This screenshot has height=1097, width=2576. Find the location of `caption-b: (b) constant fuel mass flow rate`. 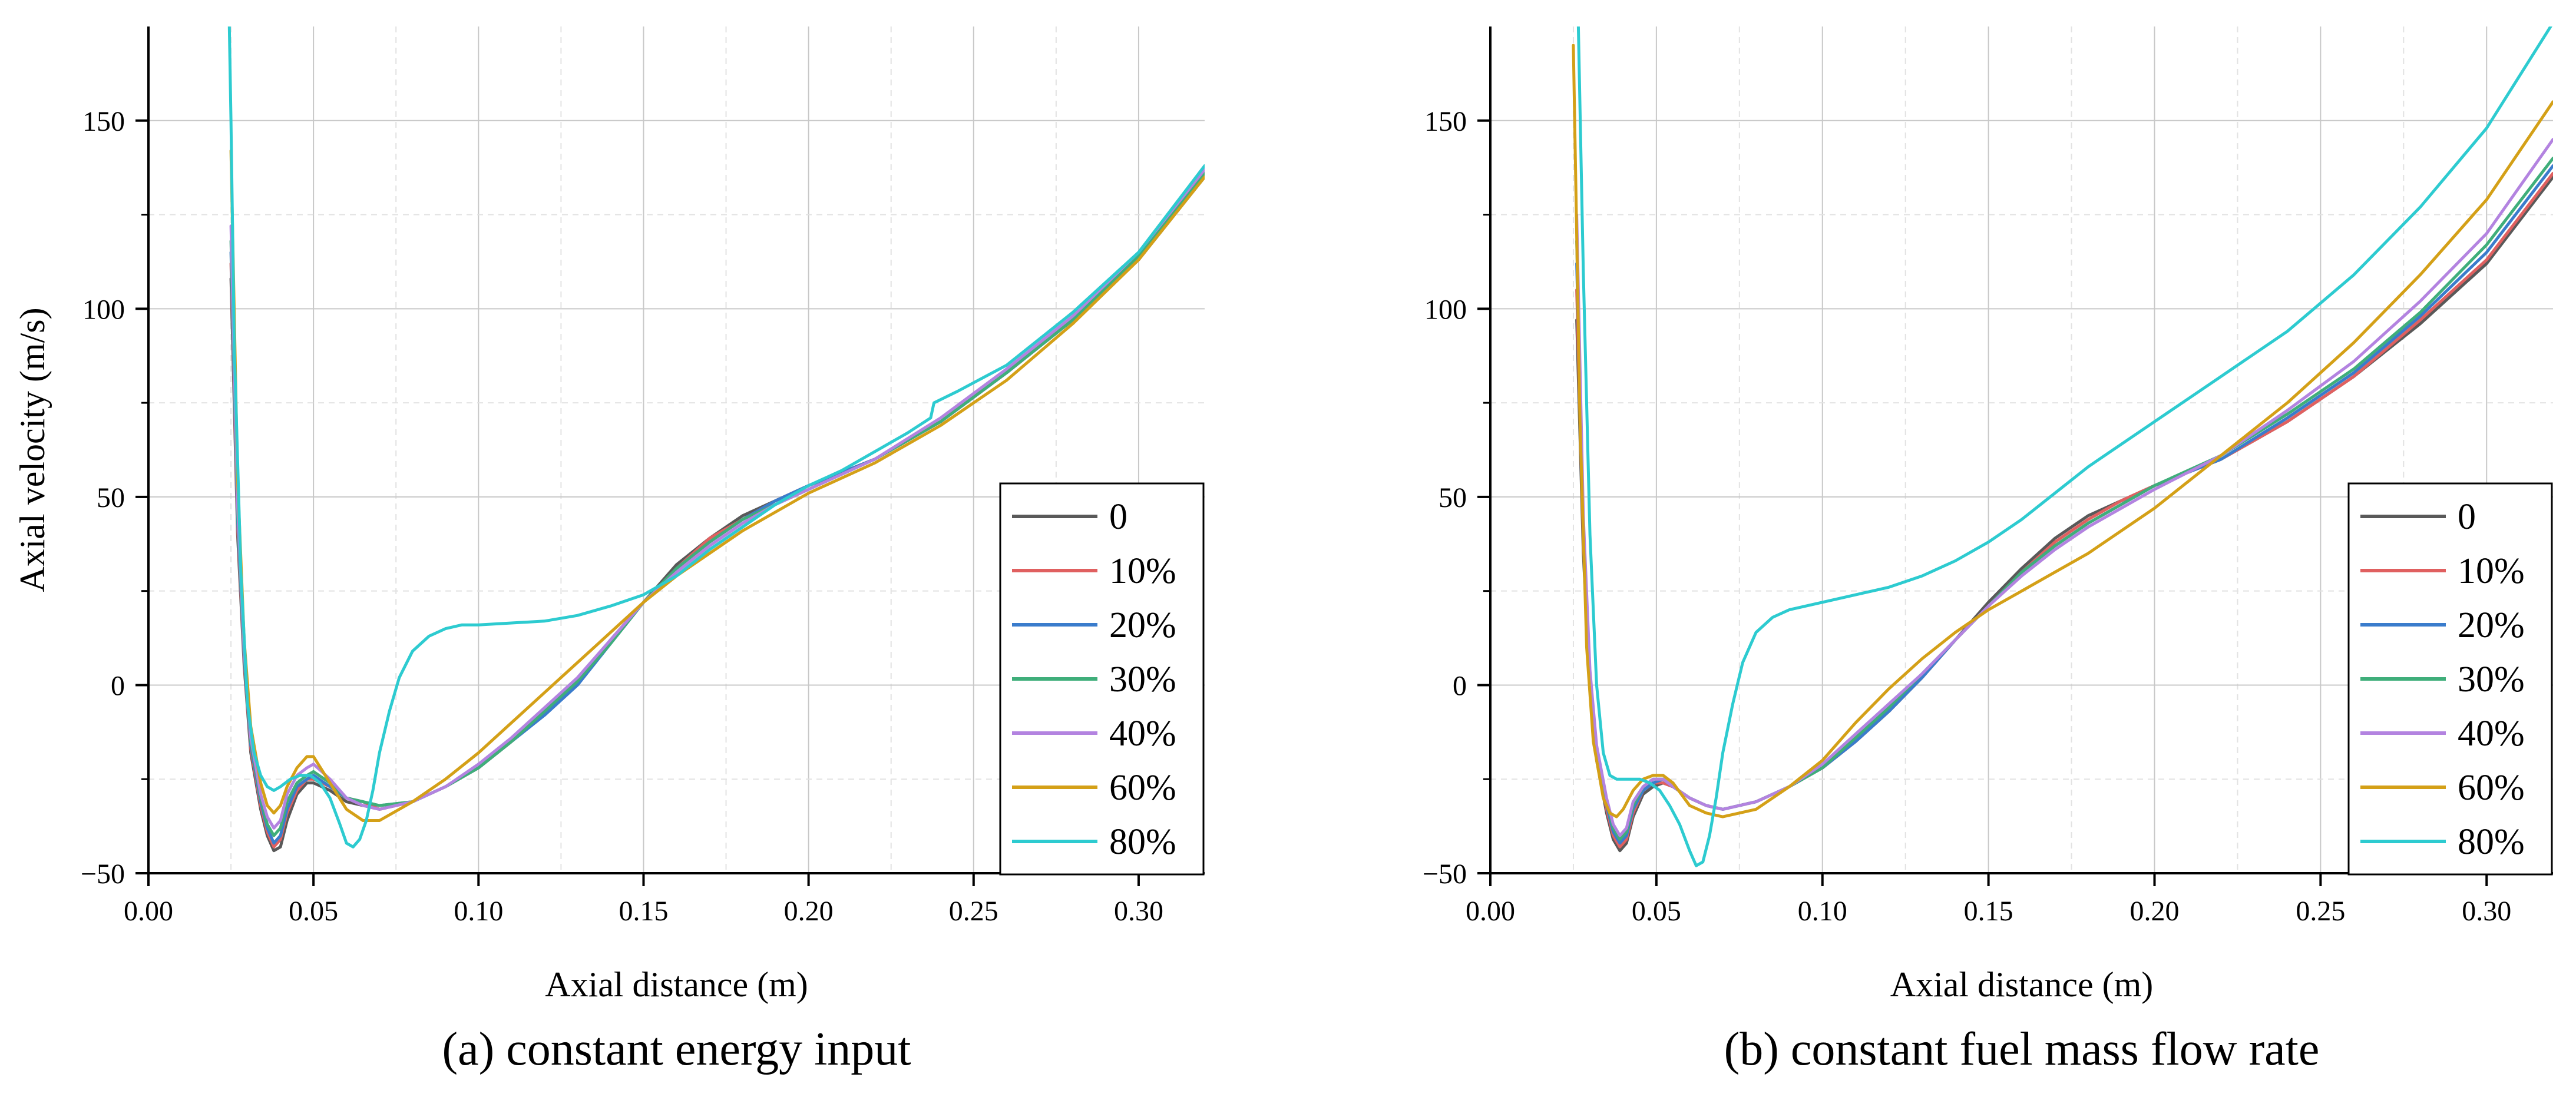

caption-b: (b) constant fuel mass flow rate is located at coordinates (2022, 1049).